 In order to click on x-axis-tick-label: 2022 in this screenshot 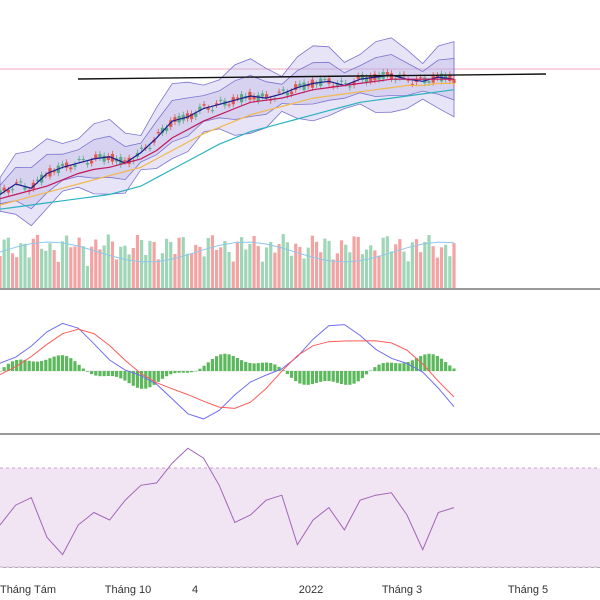, I will do `click(311, 590)`.